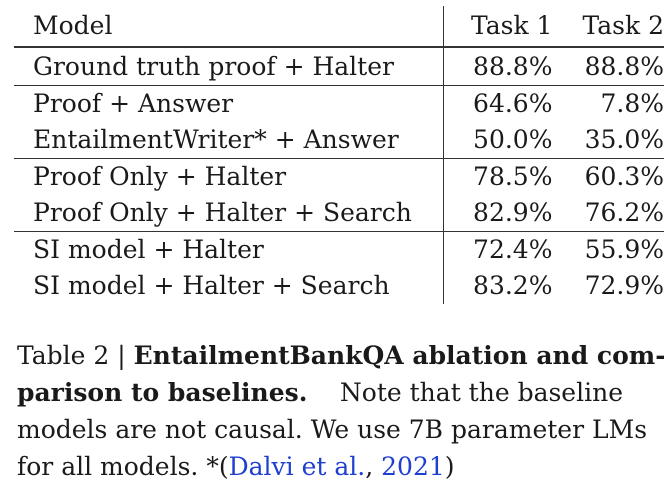  Describe the element at coordinates (123, 466) in the screenshot. I see `caption-line4-prefix: for all models. *(` at that location.